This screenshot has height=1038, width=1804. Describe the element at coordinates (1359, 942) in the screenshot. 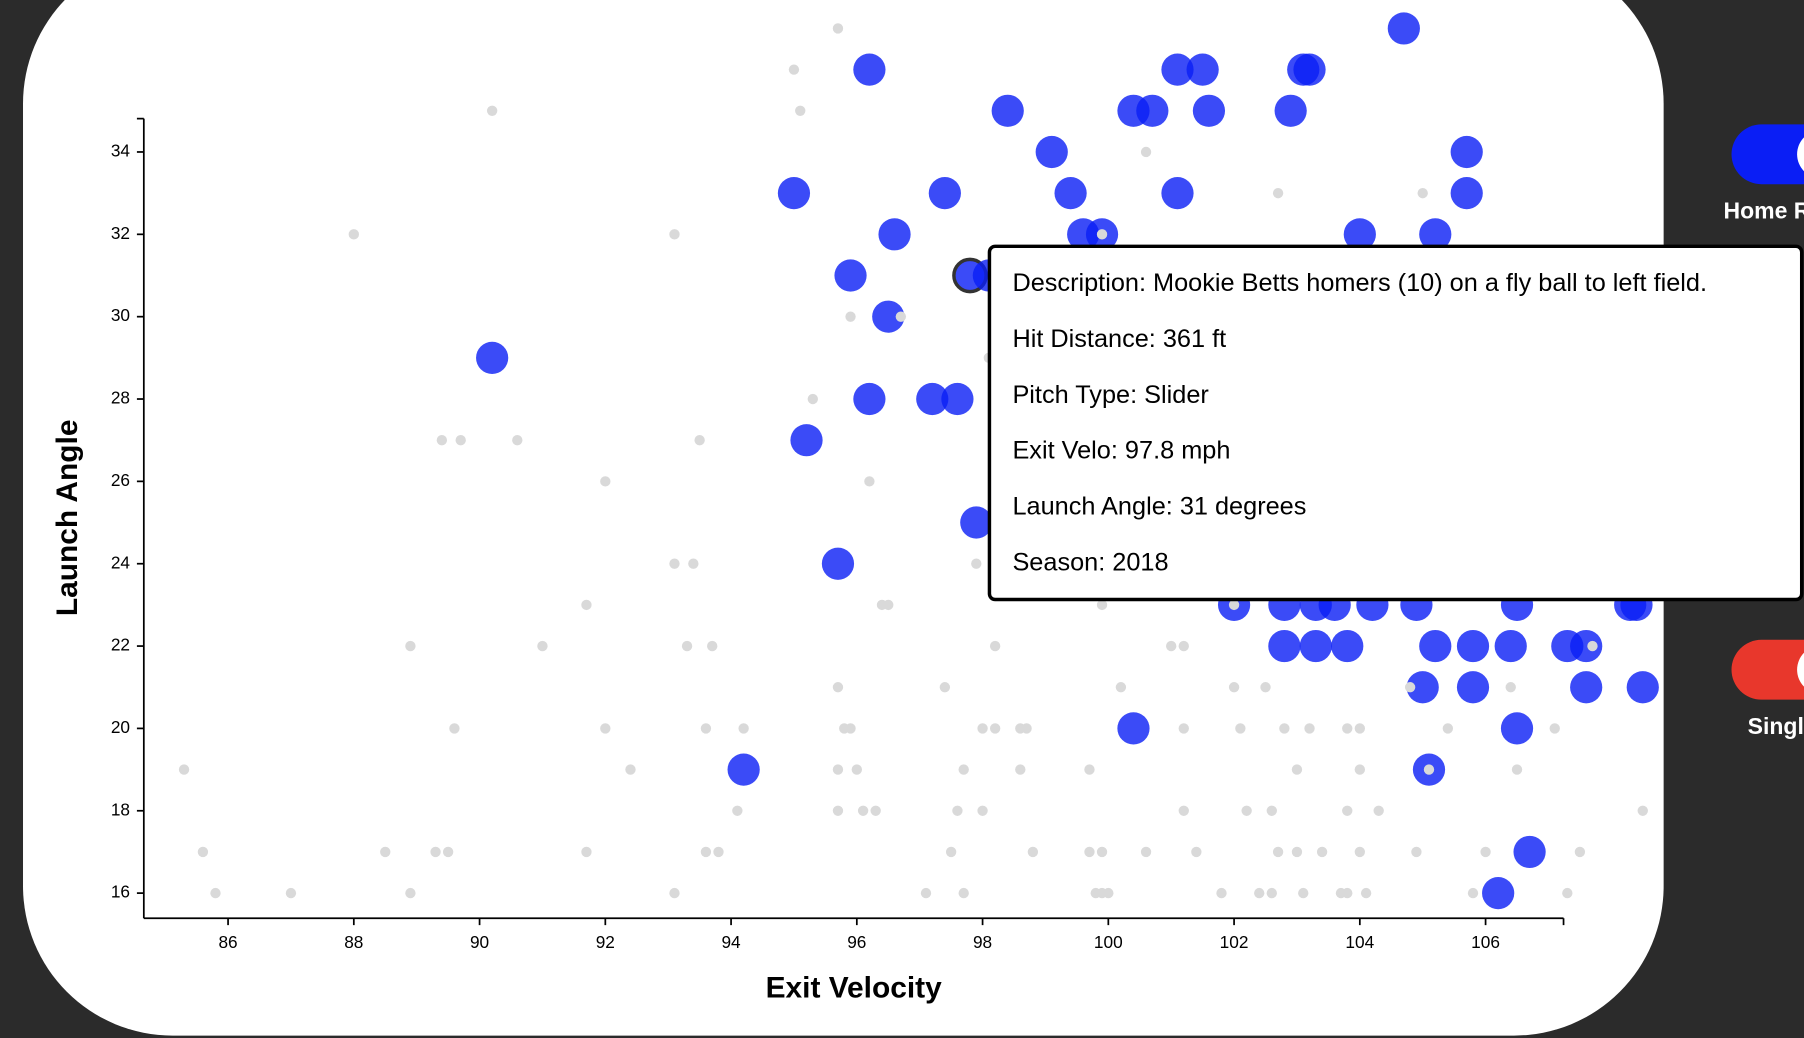

I see `x-tick-label: 104` at that location.